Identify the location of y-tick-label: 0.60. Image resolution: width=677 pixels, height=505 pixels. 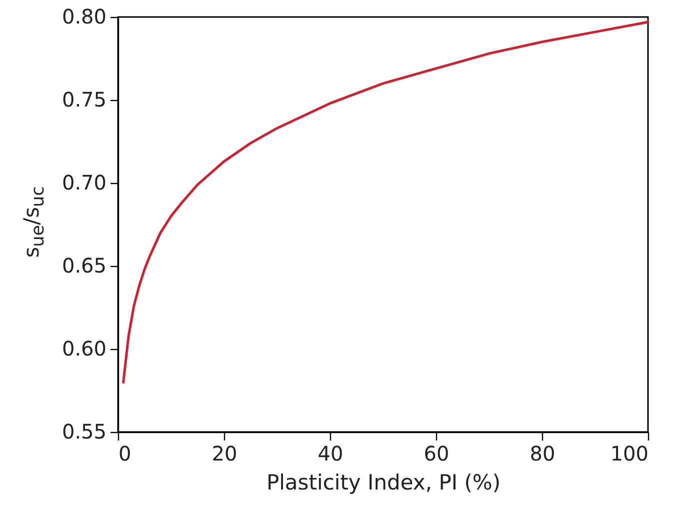
(84, 348).